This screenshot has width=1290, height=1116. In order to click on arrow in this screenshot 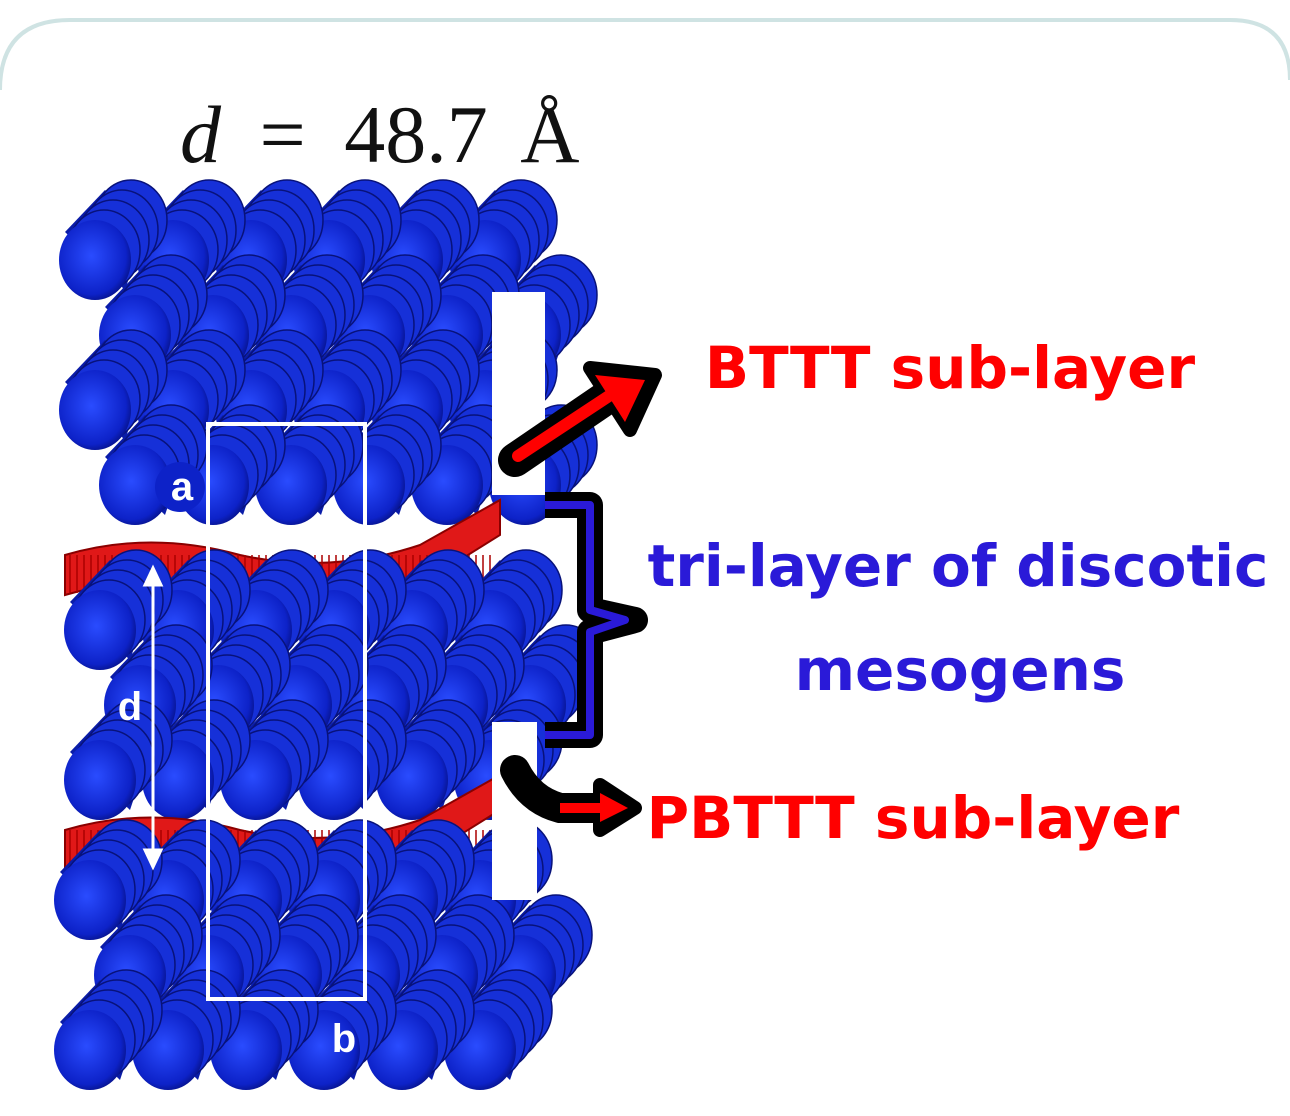, I will do `click(566, 424)`.